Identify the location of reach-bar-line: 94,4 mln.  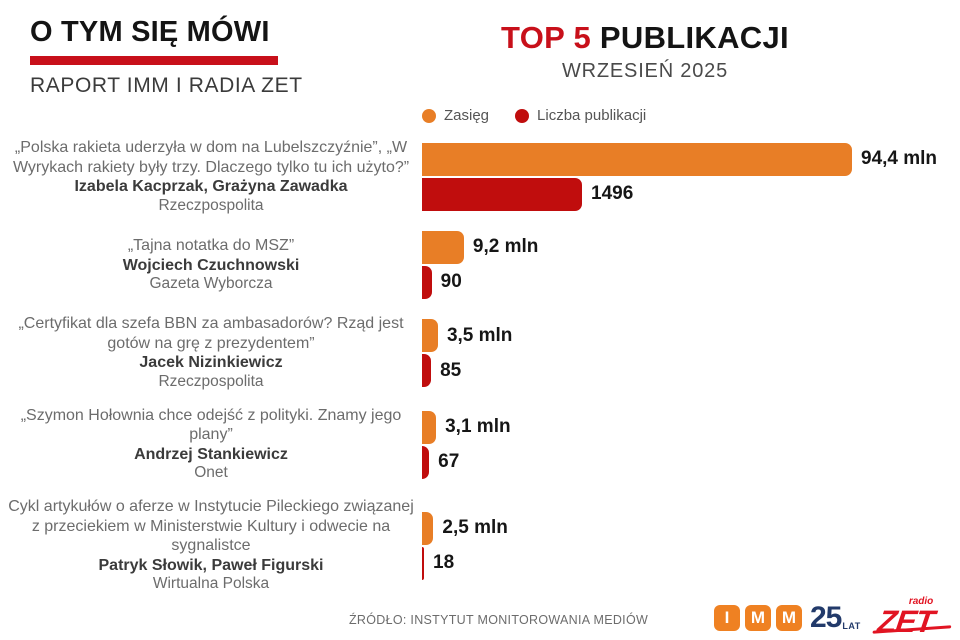
(691, 159).